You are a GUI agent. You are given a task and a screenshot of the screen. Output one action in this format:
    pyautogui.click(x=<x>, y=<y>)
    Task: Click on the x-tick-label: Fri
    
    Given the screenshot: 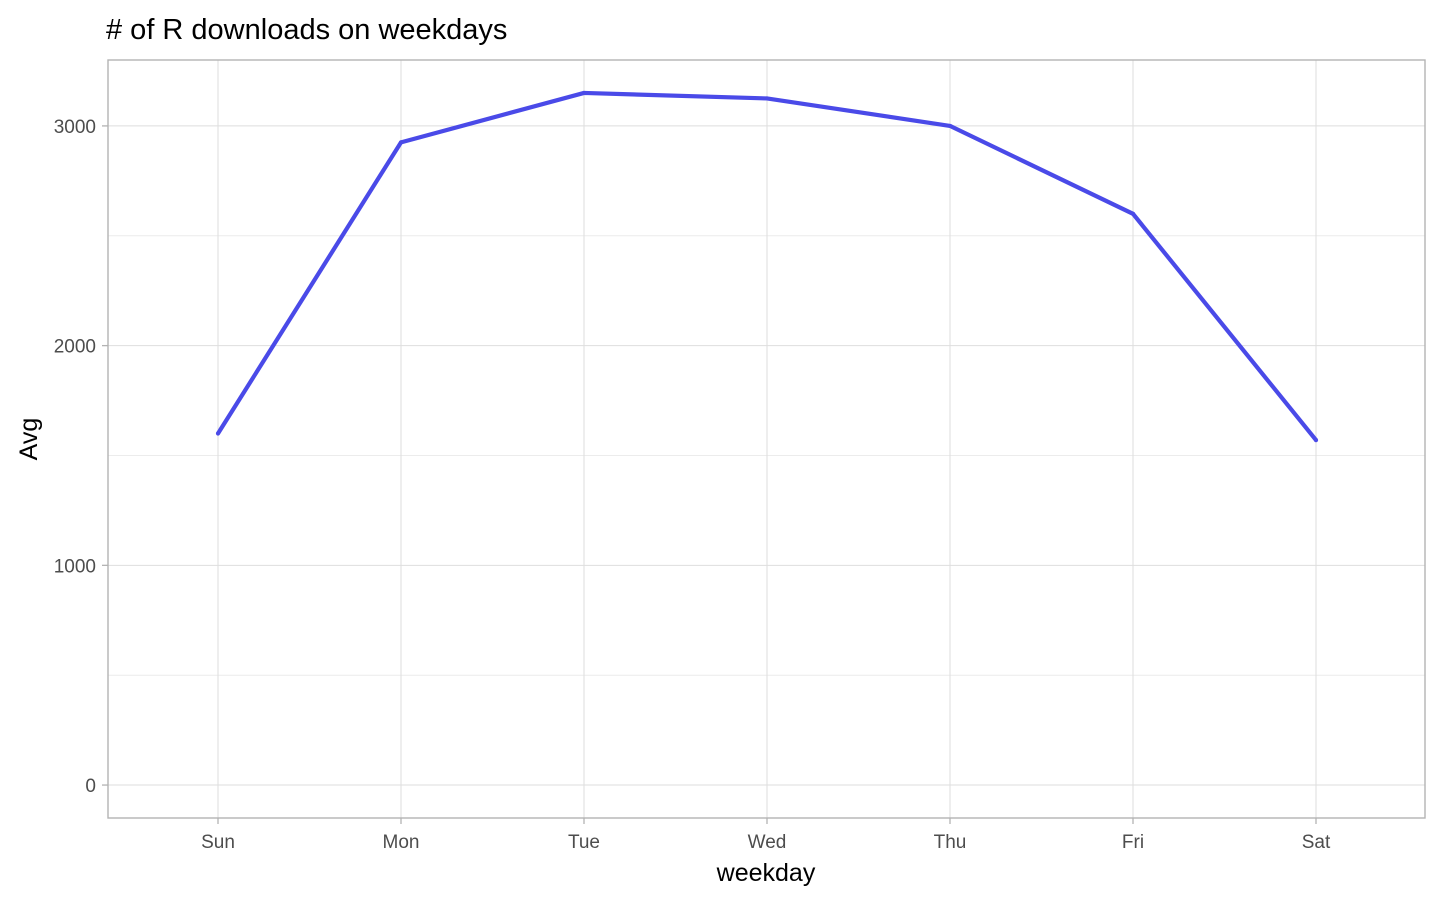 What is the action you would take?
    pyautogui.click(x=1133, y=842)
    